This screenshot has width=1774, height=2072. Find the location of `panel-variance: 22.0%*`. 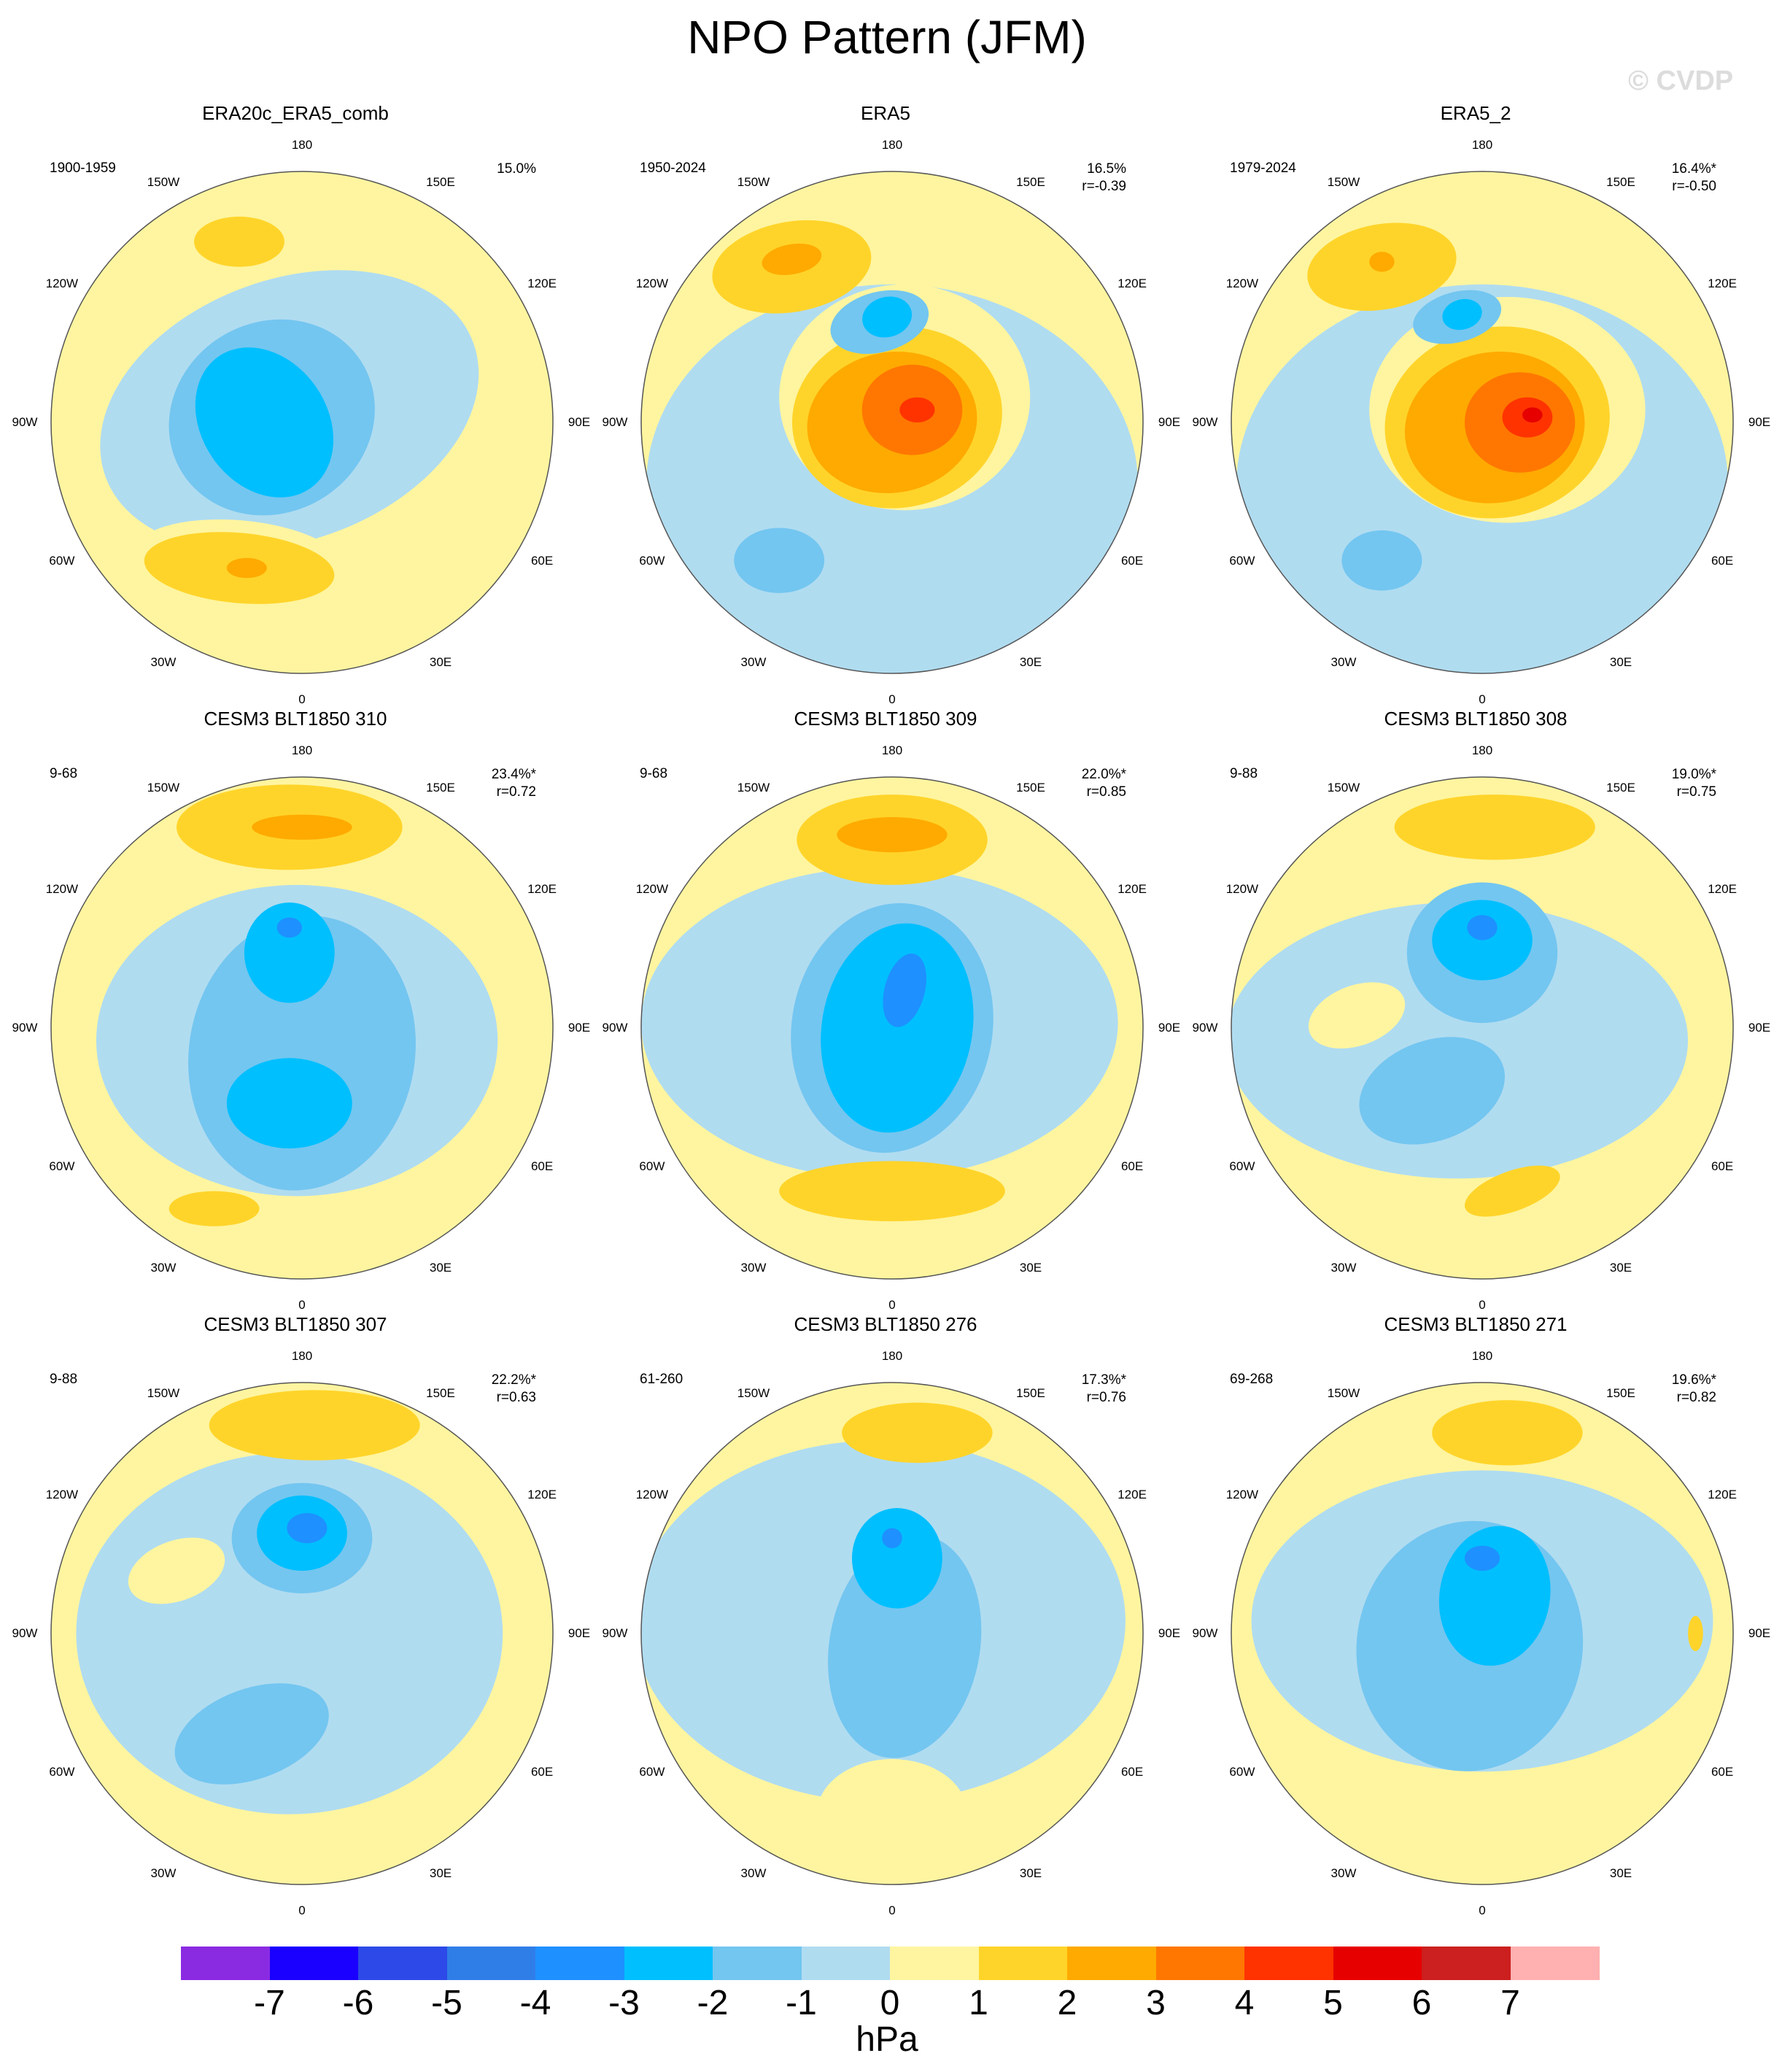

panel-variance: 22.0%* is located at coordinates (1103, 774).